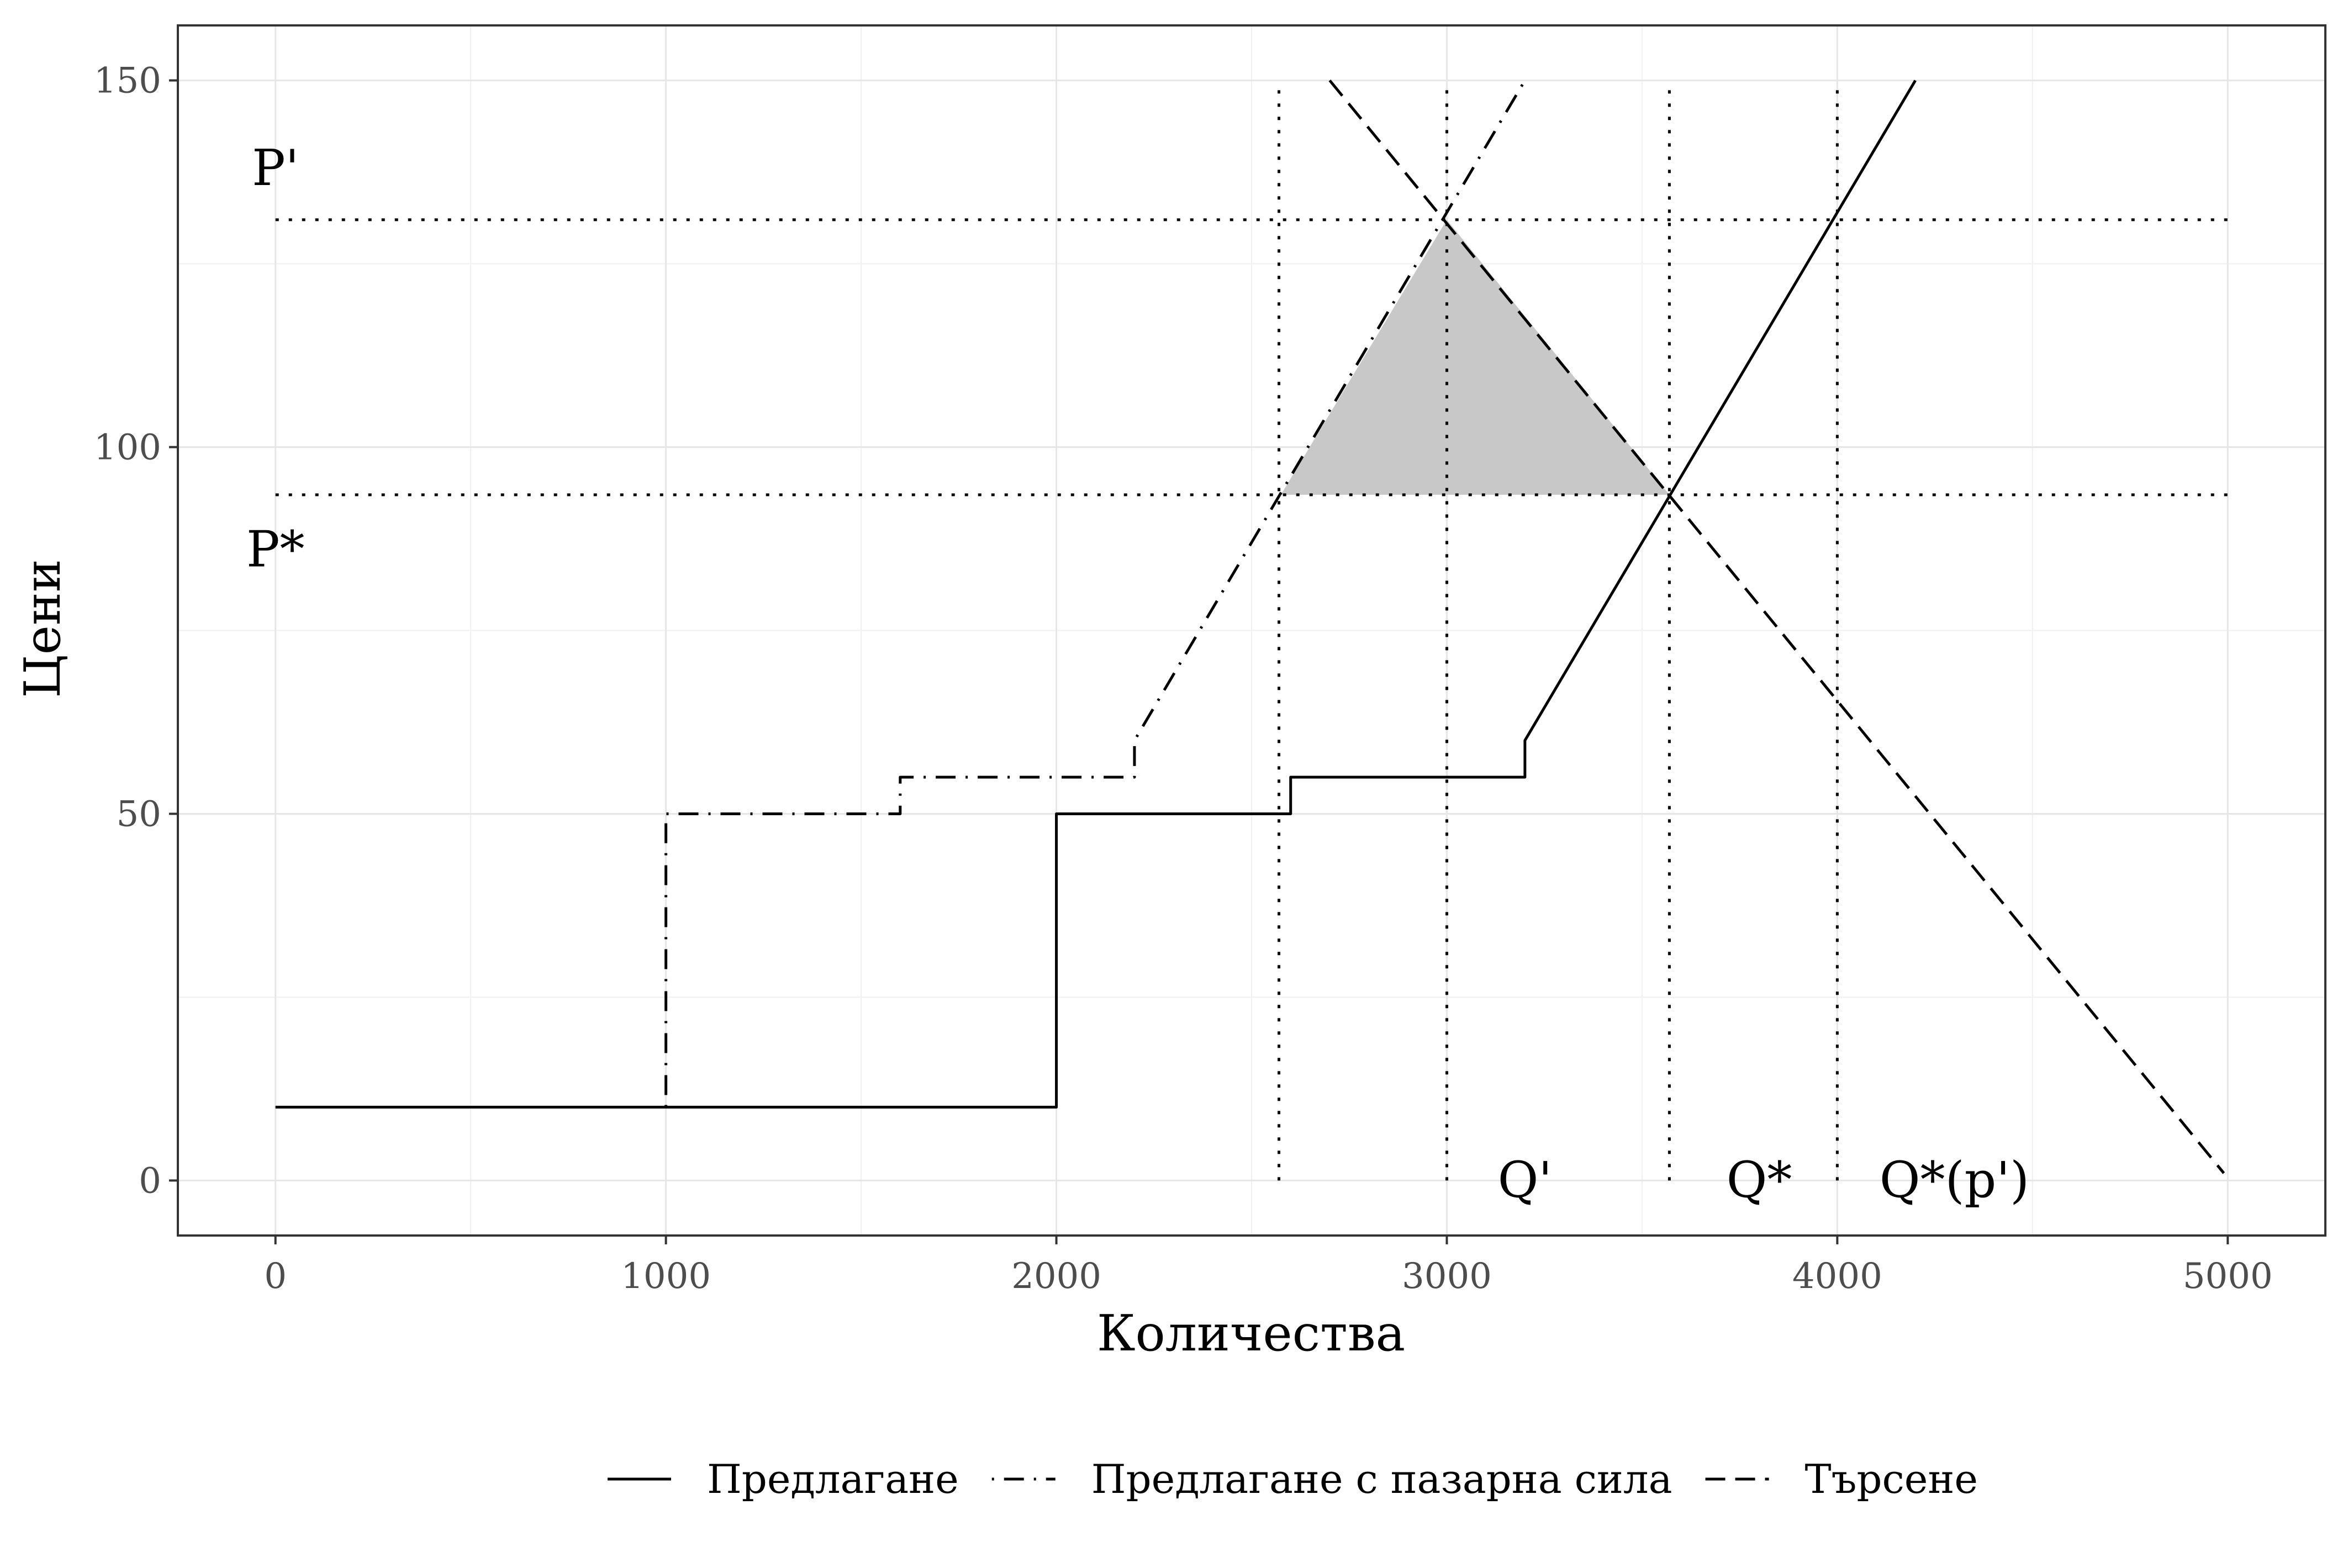 Image resolution: width=2348 pixels, height=1568 pixels. I want to click on x-tick-label: 5000, so click(2228, 1276).